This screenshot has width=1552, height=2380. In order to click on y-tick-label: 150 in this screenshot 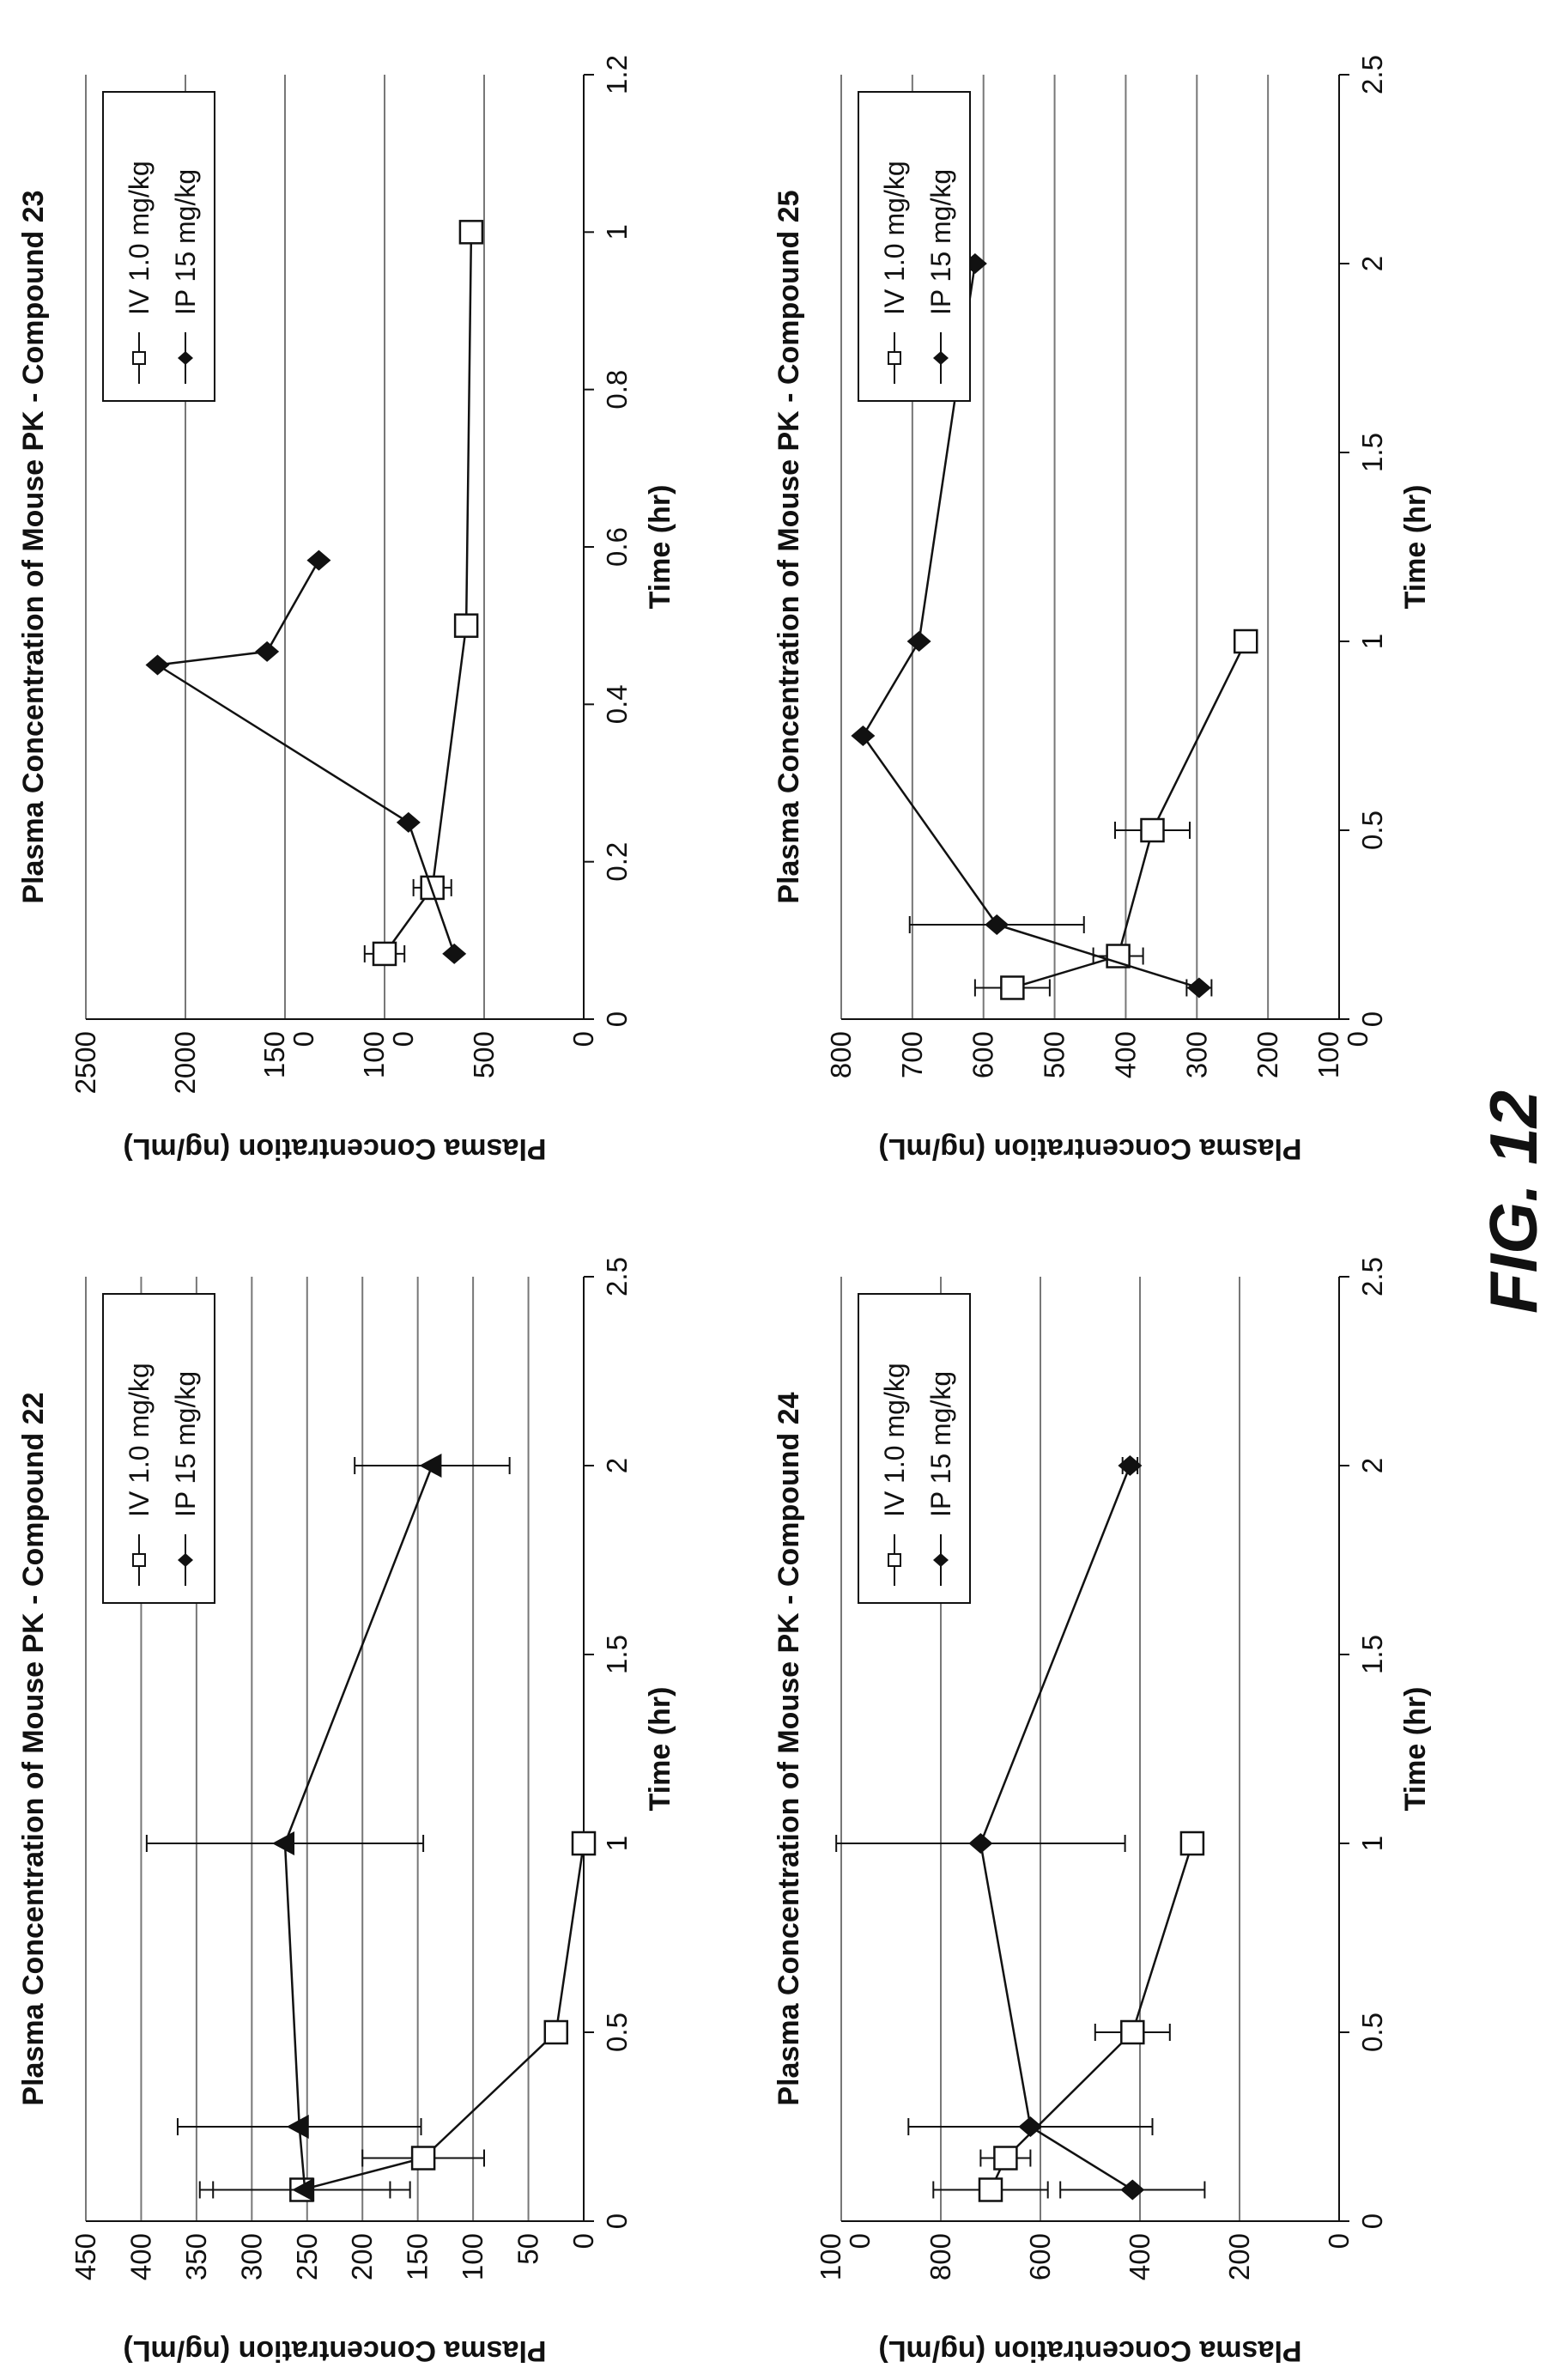, I will do `click(417, 2256)`.